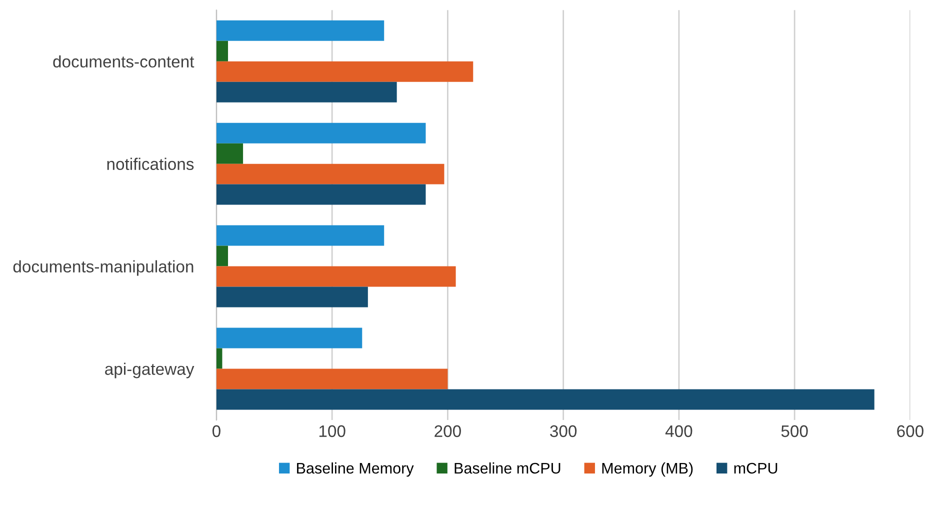 This screenshot has height=506, width=925. I want to click on y-tick-label: documents-manipulation, so click(103, 268).